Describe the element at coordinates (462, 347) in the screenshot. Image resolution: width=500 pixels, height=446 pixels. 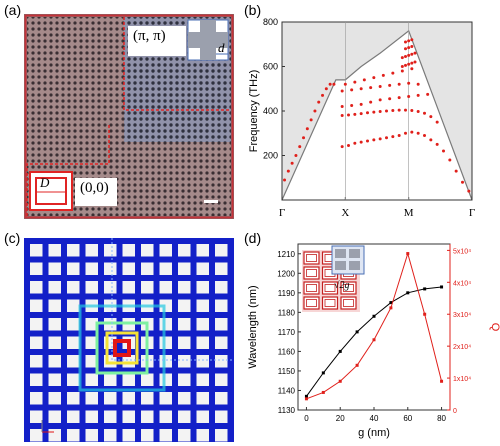
I see `y2-tick-label: 2x10⁴` at that location.